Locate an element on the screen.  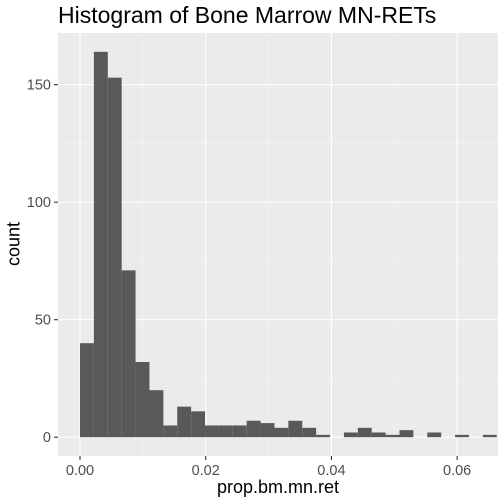
x-tick-label: 0.02 is located at coordinates (206, 471).